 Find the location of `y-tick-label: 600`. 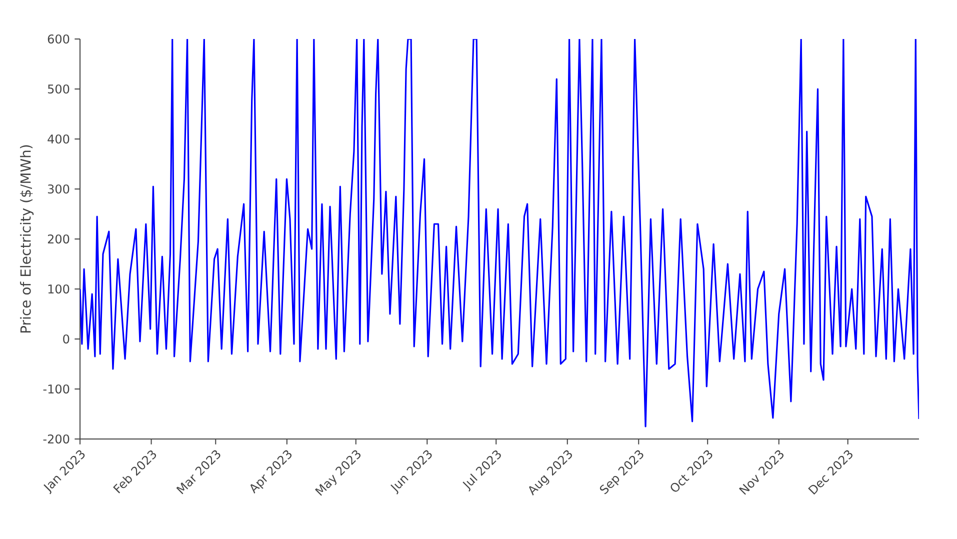

y-tick-label: 600 is located at coordinates (59, 39).